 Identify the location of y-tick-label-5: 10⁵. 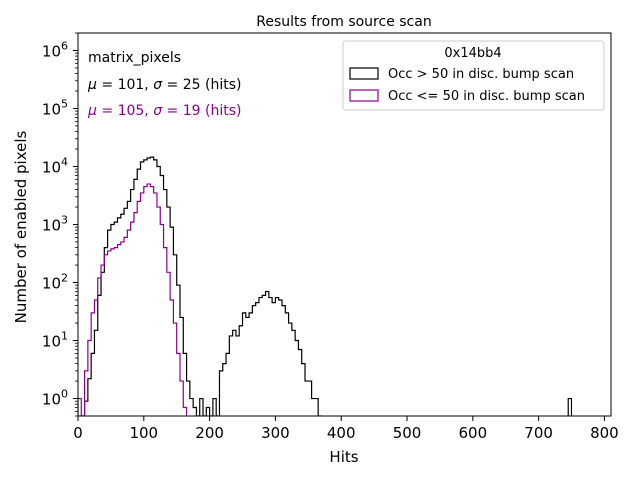
(55, 107).